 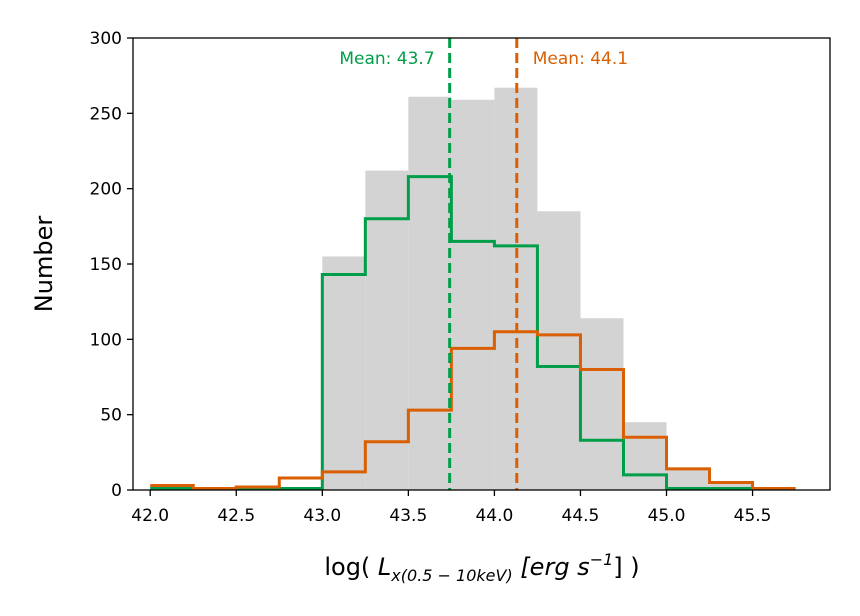 What do you see at coordinates (116, 491) in the screenshot?
I see `y-tick-label: 0` at bounding box center [116, 491].